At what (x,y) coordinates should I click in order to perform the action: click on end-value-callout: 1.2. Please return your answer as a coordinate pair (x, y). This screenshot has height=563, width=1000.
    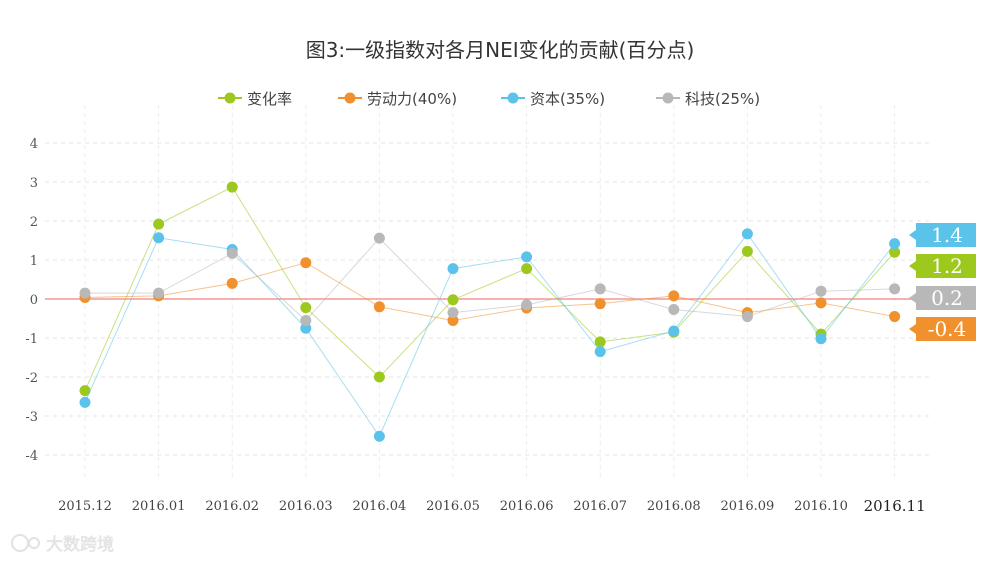
    Looking at the image, I should click on (942, 266).